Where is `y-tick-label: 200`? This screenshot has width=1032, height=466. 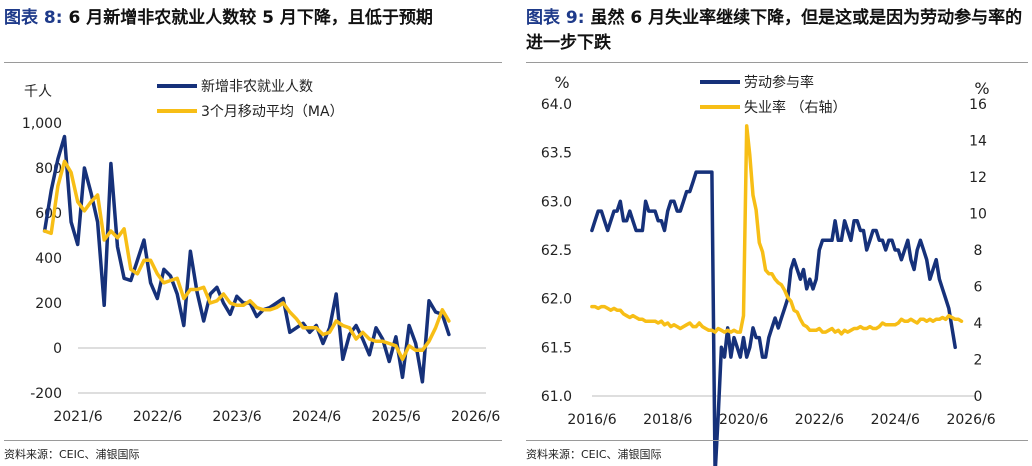
y-tick-label: 200 is located at coordinates (48, 304).